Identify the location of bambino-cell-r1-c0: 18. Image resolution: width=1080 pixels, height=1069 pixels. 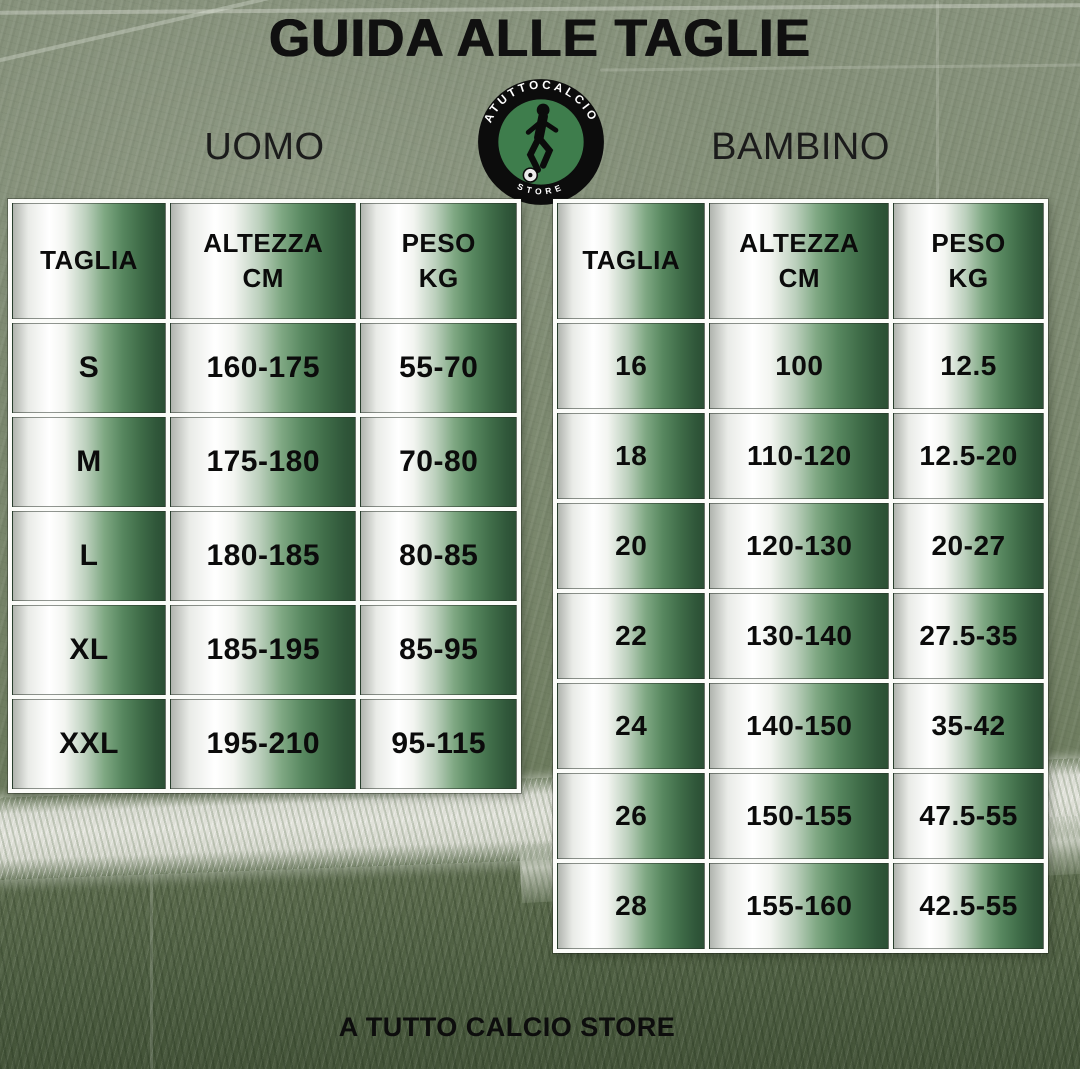
(631, 456).